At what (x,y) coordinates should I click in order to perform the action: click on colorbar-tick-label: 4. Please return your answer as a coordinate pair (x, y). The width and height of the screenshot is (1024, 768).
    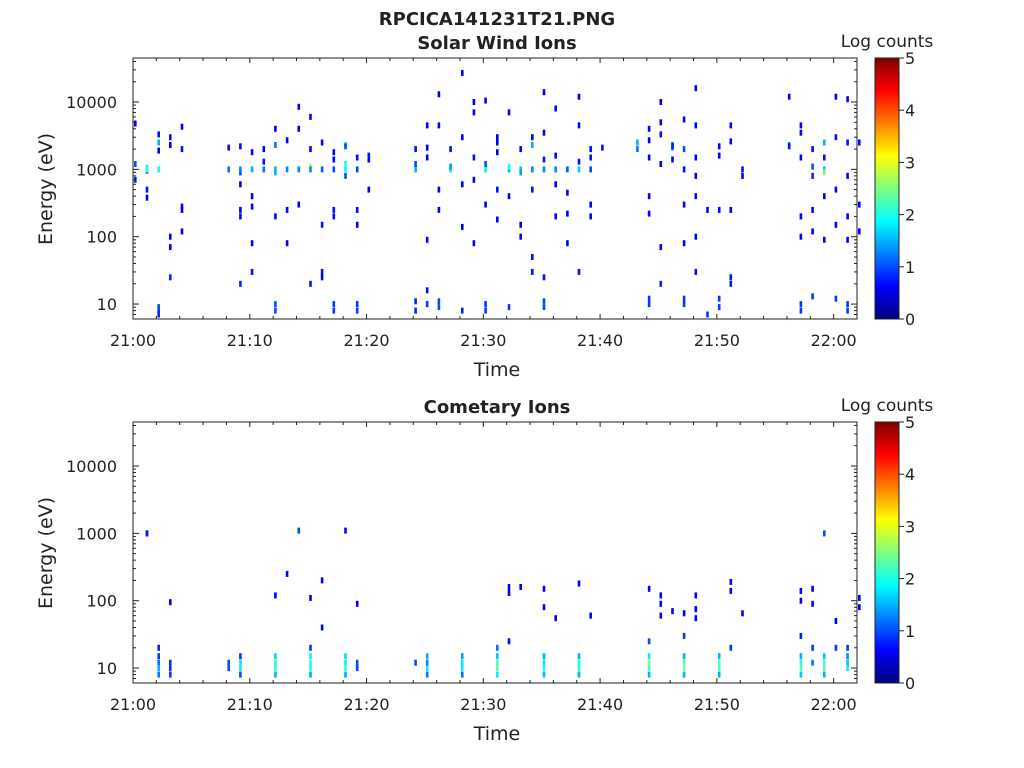
    Looking at the image, I should click on (910, 474).